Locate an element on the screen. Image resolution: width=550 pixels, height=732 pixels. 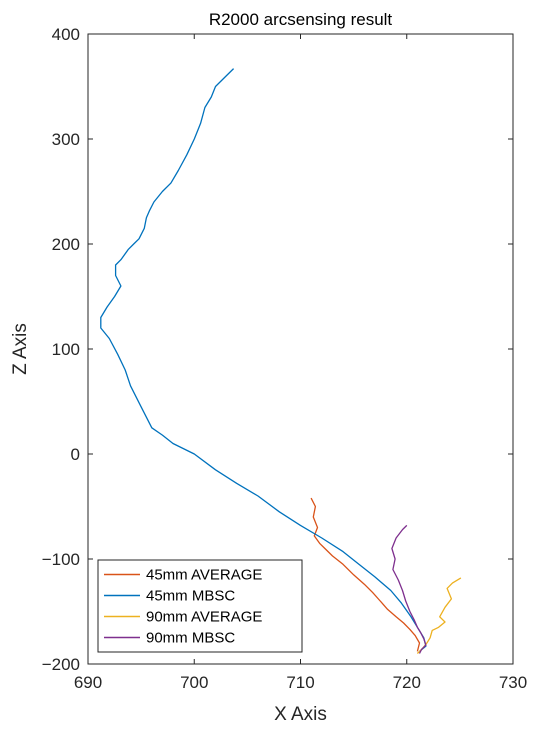
y-tick-label: 200 is located at coordinates (66, 244).